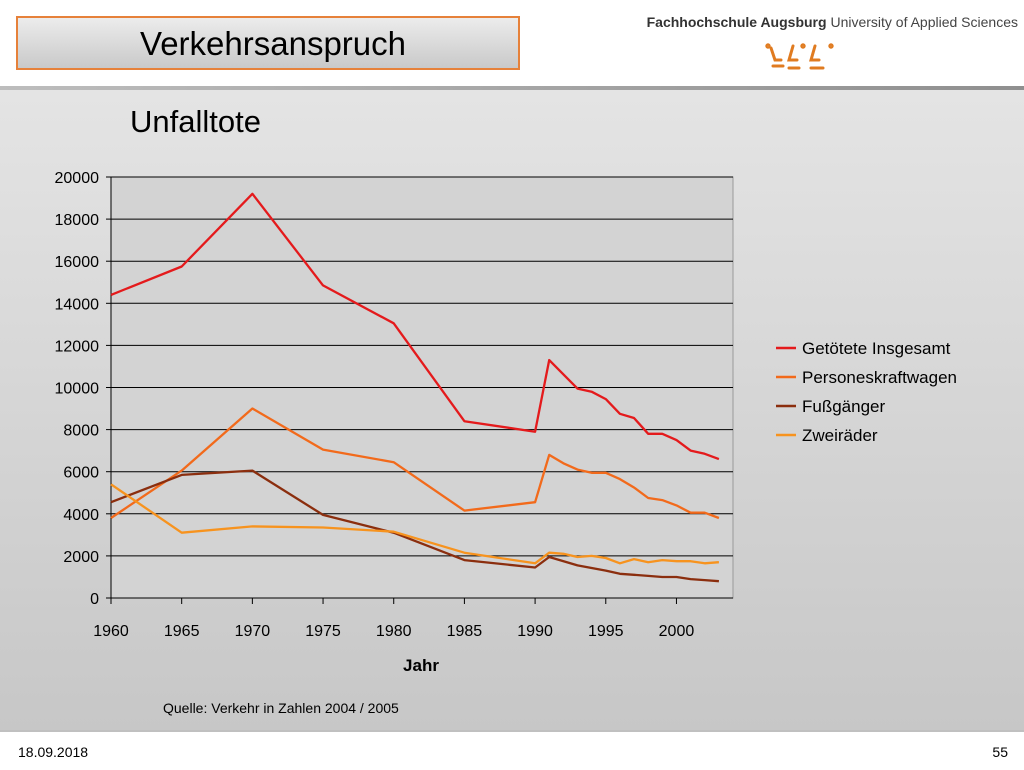 This screenshot has height=770, width=1024. Describe the element at coordinates (77, 346) in the screenshot. I see `y-tick-label: 12000` at that location.